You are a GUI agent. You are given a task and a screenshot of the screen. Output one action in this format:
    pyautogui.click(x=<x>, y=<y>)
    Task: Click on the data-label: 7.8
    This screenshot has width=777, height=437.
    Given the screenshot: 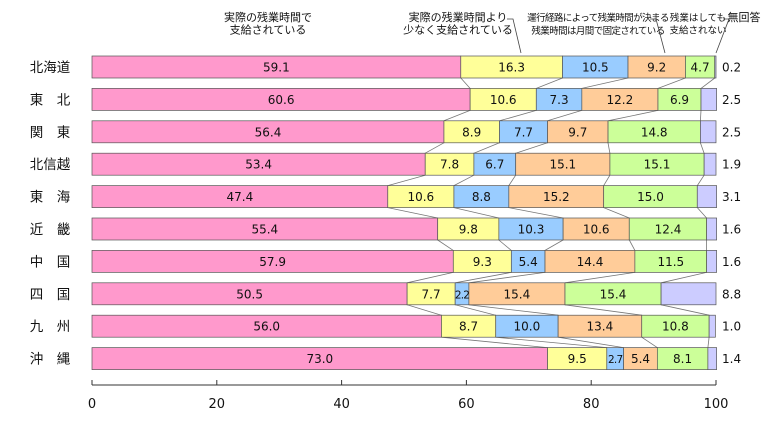 What is the action you would take?
    pyautogui.click(x=449, y=165)
    